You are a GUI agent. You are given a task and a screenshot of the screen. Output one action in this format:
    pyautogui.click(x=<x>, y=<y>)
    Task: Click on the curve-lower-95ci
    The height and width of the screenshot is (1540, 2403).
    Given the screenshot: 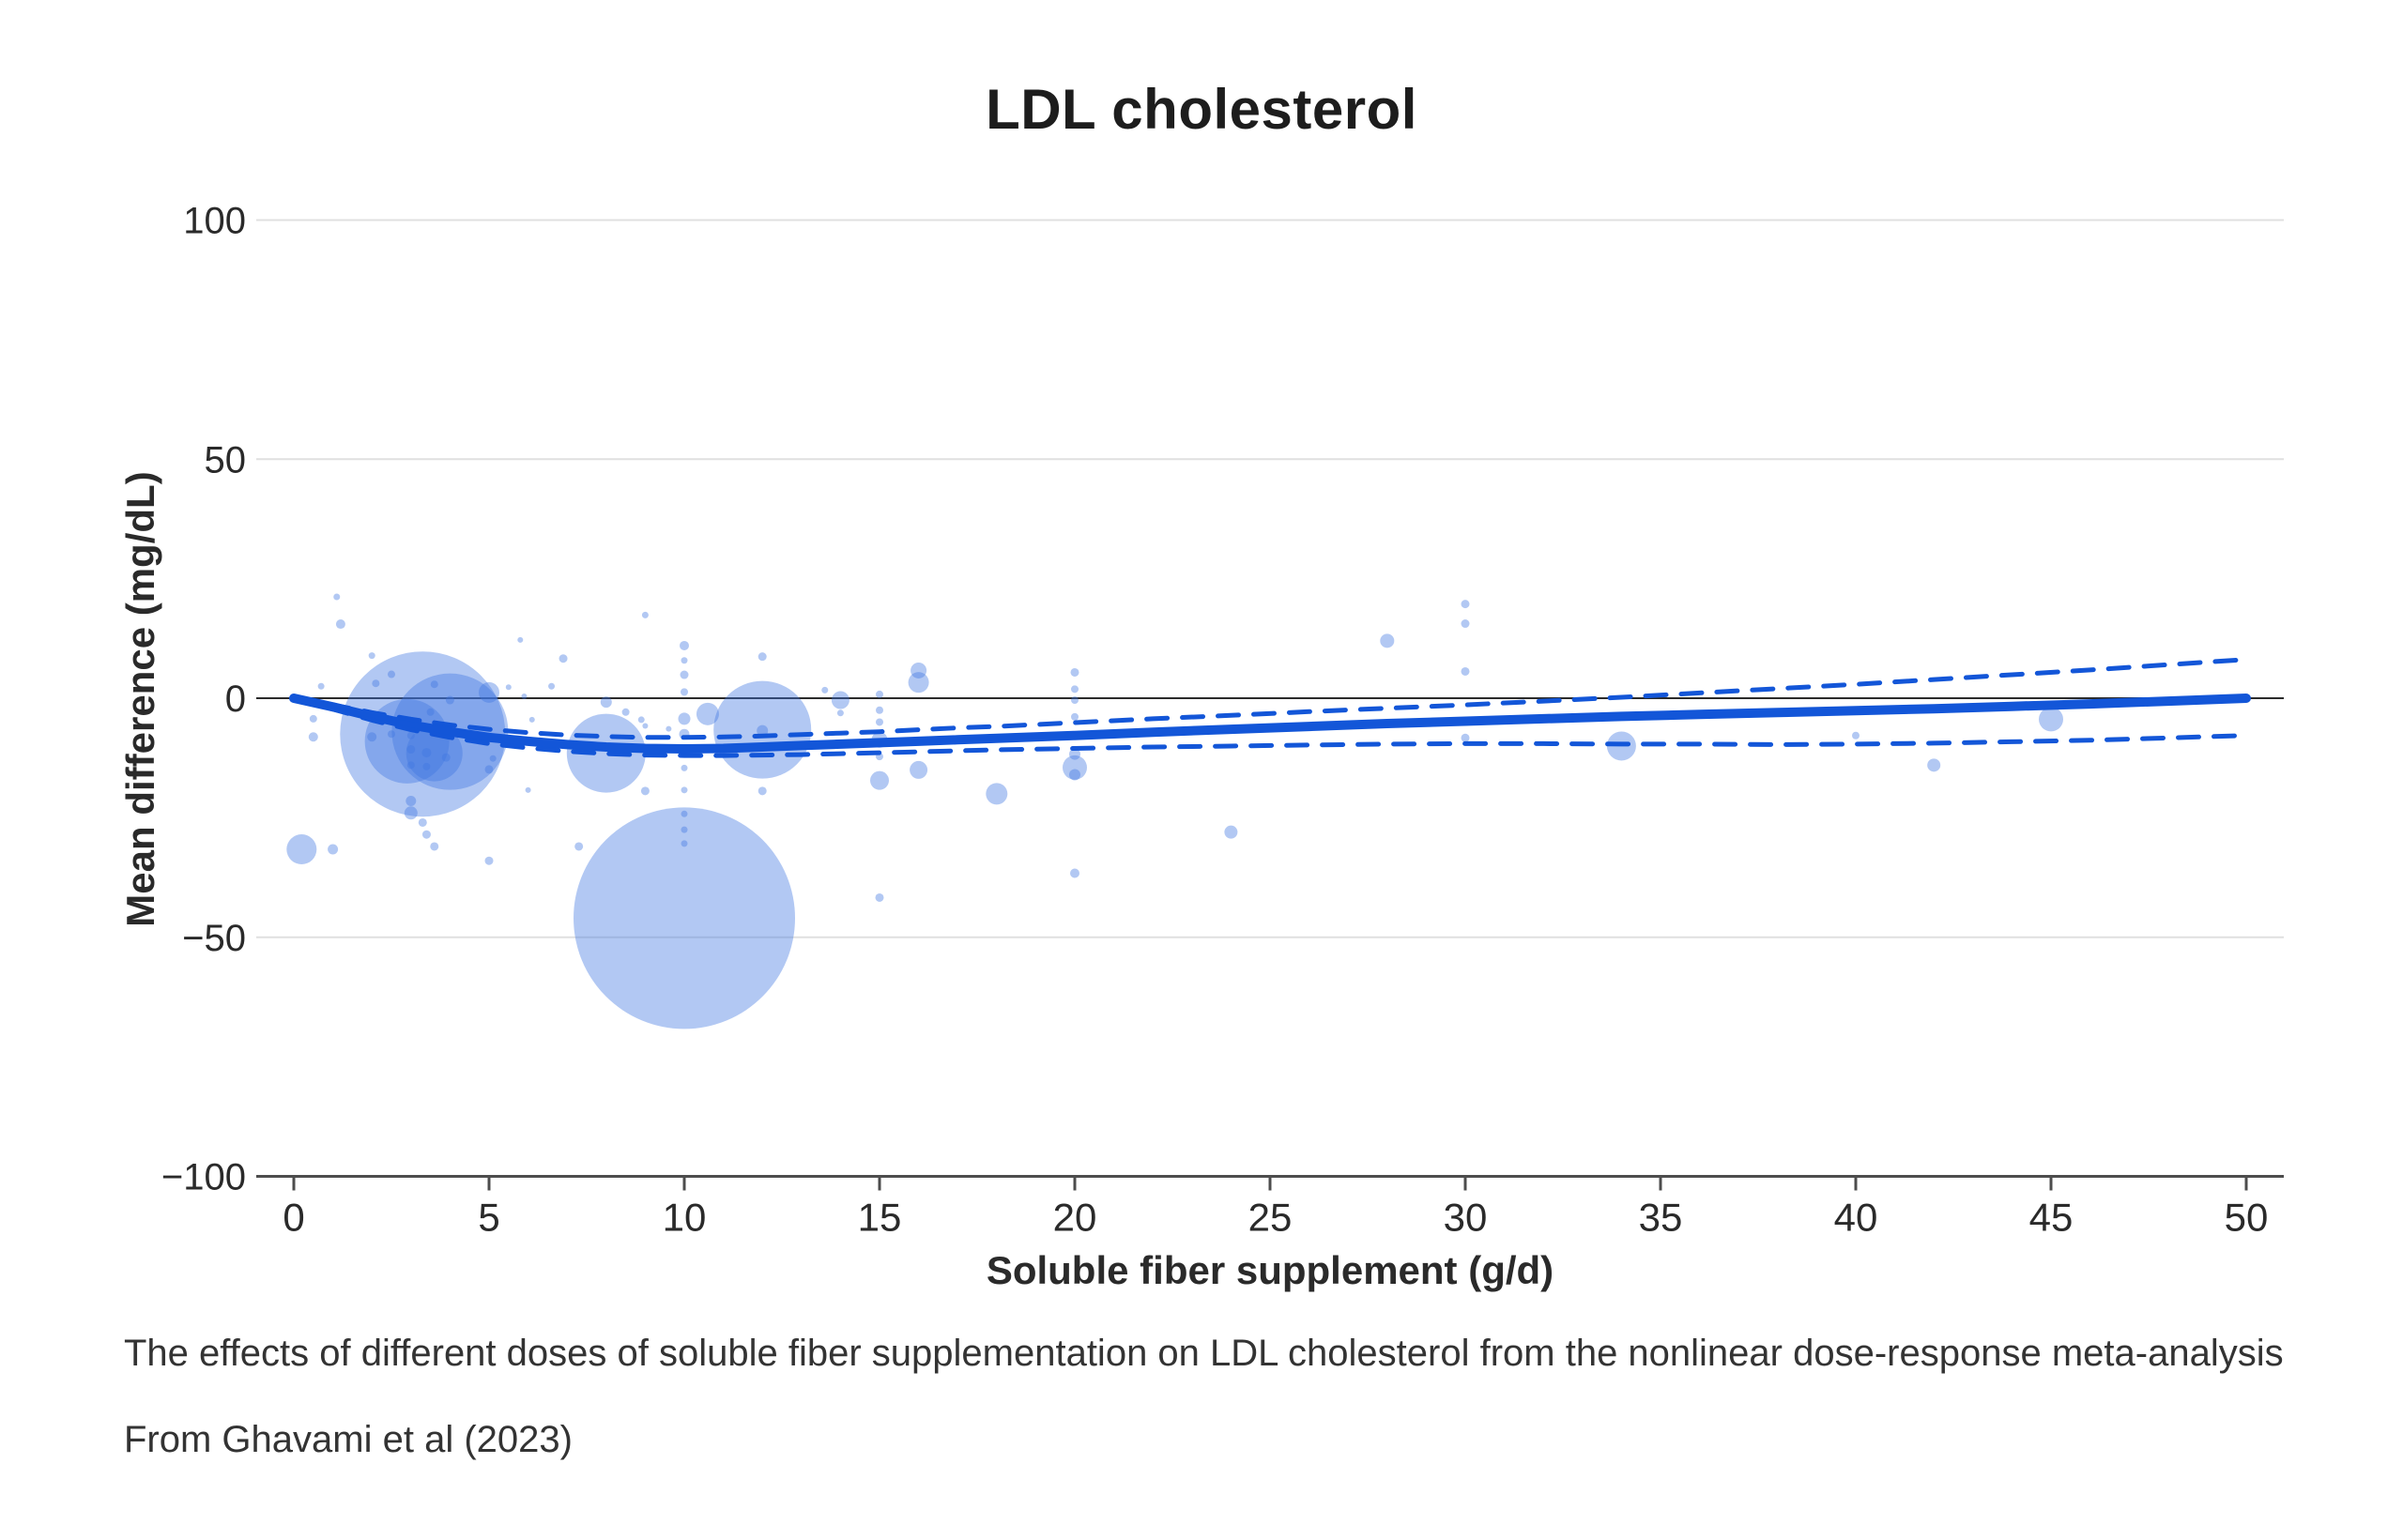 What is the action you would take?
    pyautogui.click(x=1270, y=726)
    